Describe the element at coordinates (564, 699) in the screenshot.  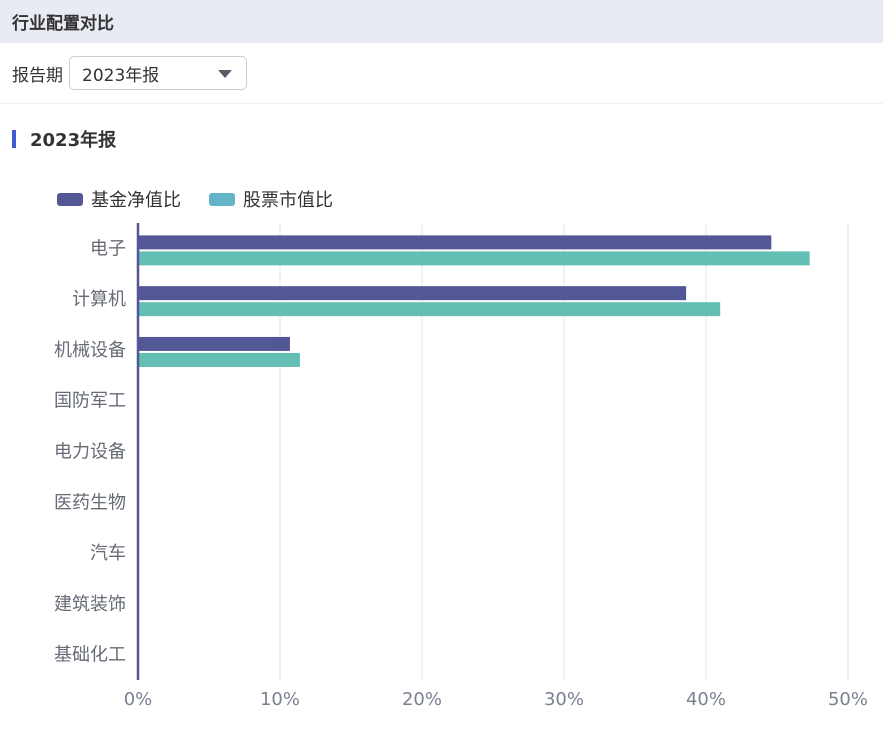
I see `x-tick-label: 30%` at that location.